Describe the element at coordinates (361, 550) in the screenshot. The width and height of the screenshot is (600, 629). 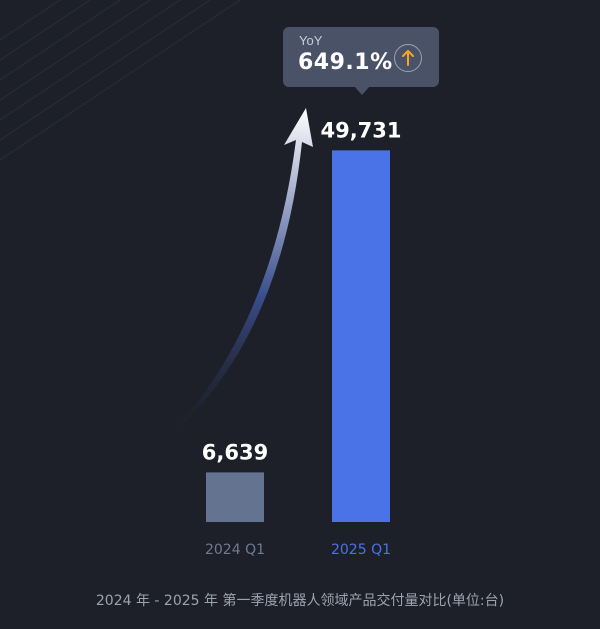
I see `category-label: 2025 Q1` at that location.